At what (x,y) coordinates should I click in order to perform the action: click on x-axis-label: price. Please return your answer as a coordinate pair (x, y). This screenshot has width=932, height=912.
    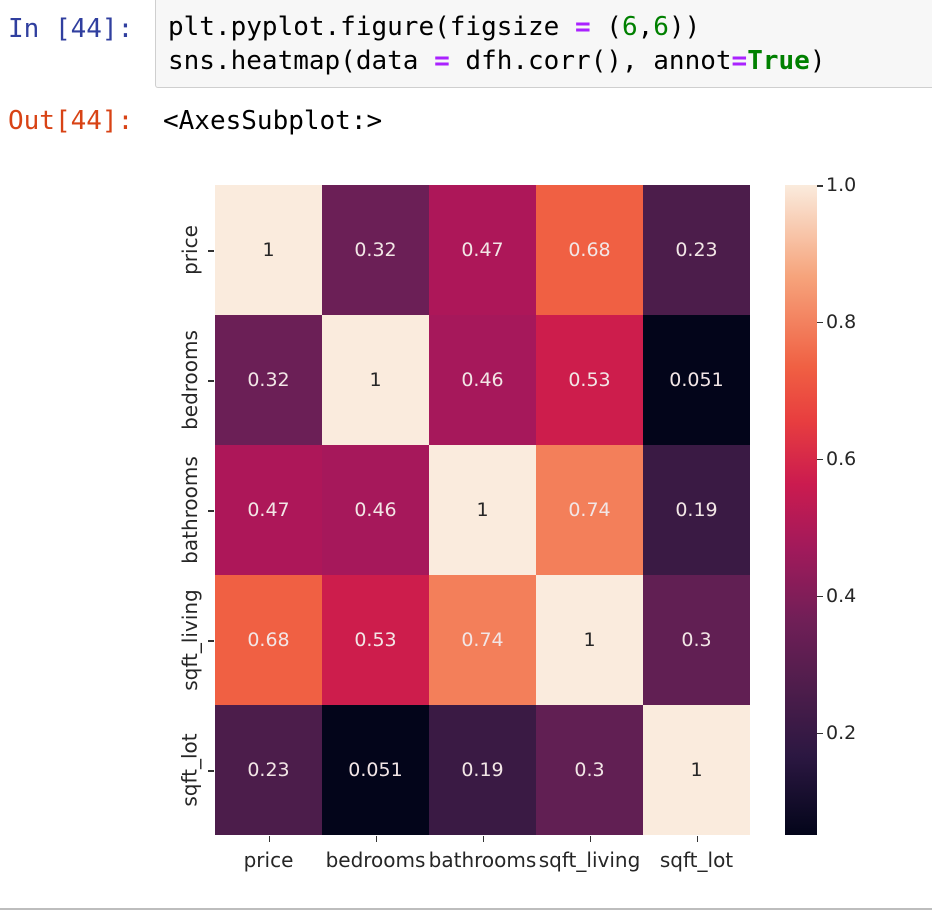
    Looking at the image, I should click on (268, 860).